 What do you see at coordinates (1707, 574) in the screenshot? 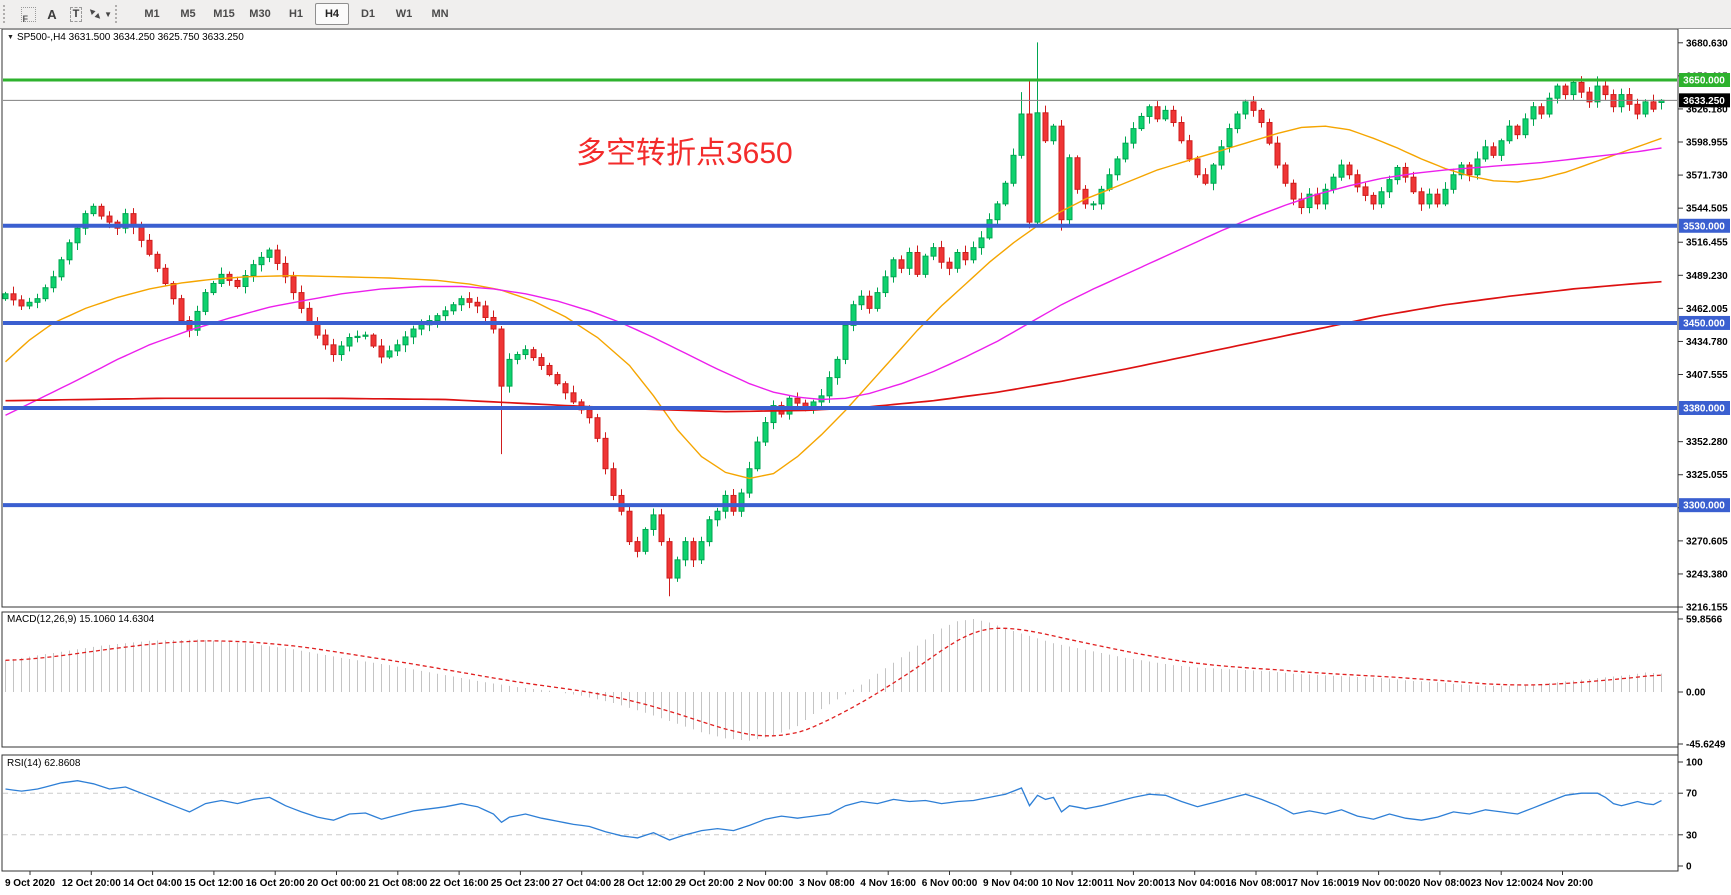
I see `svg-text: 3243.380` at bounding box center [1707, 574].